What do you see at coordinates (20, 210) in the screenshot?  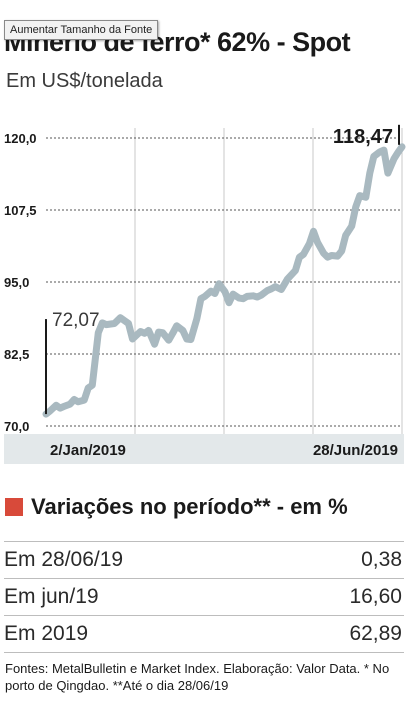 I see `y-tick-label: 107,5` at bounding box center [20, 210].